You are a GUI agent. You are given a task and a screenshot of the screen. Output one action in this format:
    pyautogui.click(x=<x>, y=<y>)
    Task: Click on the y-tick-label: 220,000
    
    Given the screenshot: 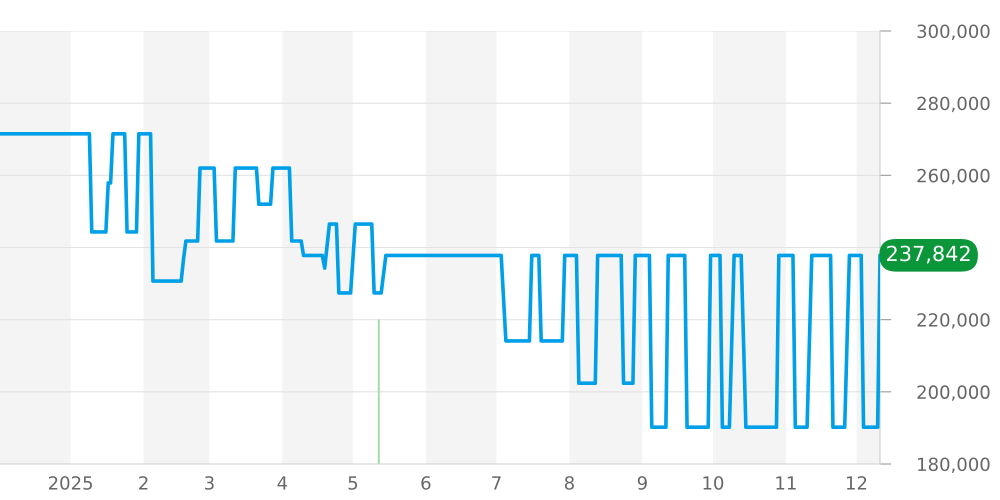 What is the action you would take?
    pyautogui.click(x=953, y=321)
    